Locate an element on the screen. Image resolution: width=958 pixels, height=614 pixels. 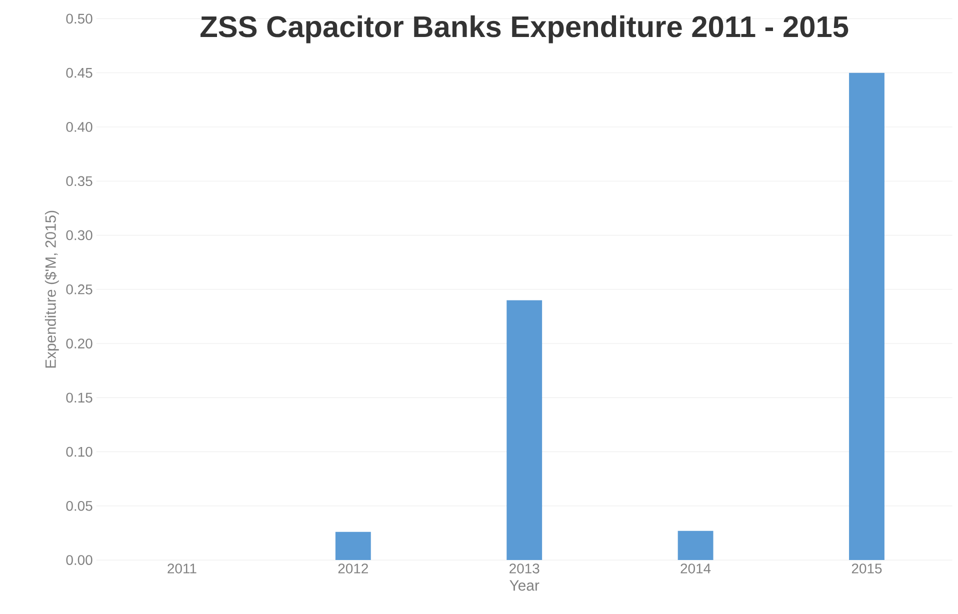
x-tick-label: 2013 is located at coordinates (525, 569).